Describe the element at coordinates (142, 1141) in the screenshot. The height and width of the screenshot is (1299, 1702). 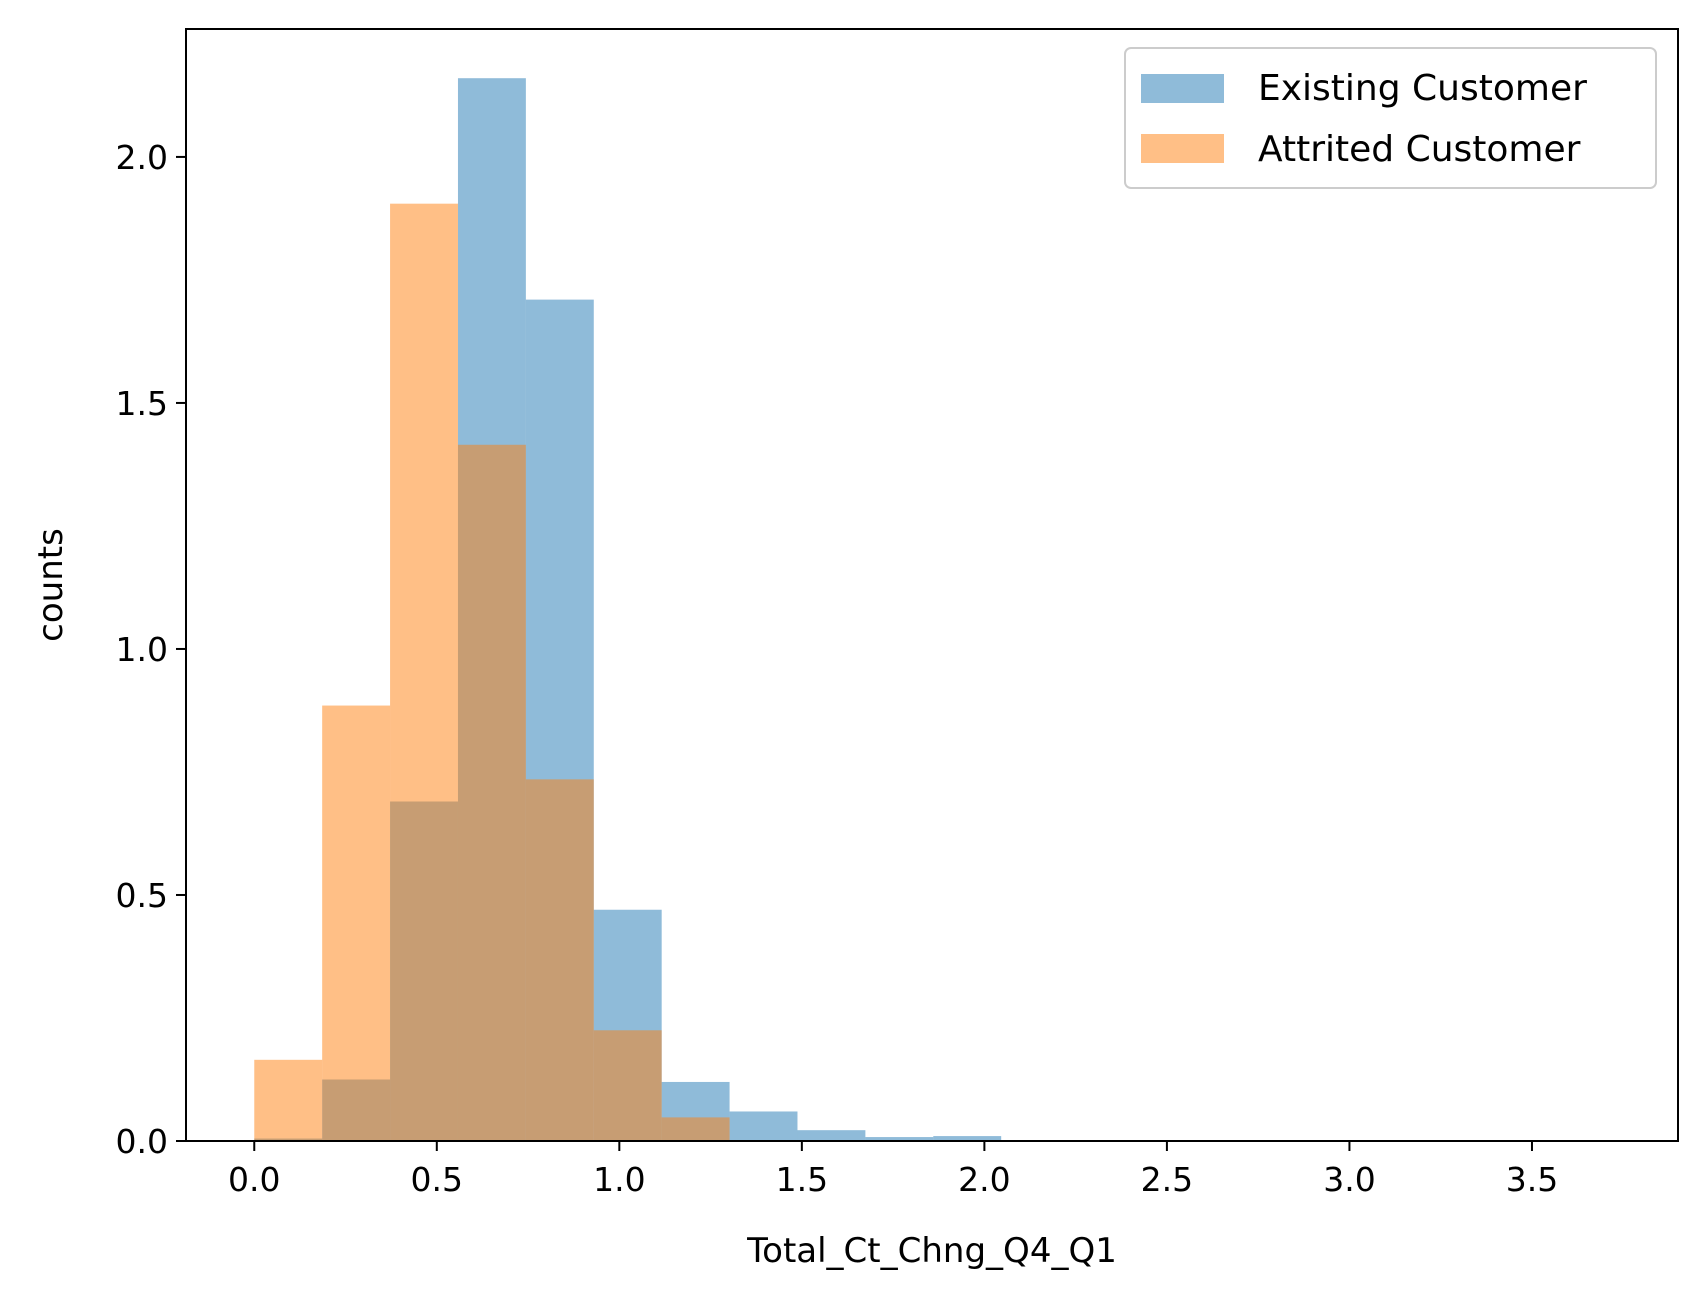
I see `y-tick-label: 0.0` at that location.